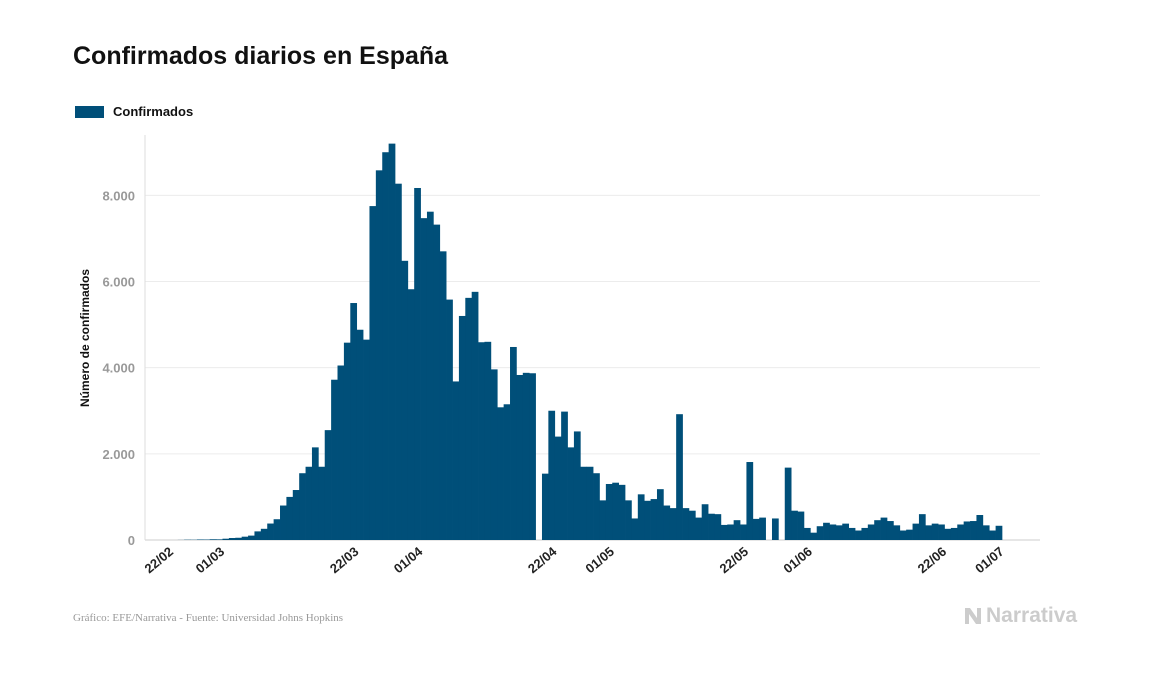 This screenshot has width=1157, height=674. I want to click on brand-name: Narrativa, so click(1032, 615).